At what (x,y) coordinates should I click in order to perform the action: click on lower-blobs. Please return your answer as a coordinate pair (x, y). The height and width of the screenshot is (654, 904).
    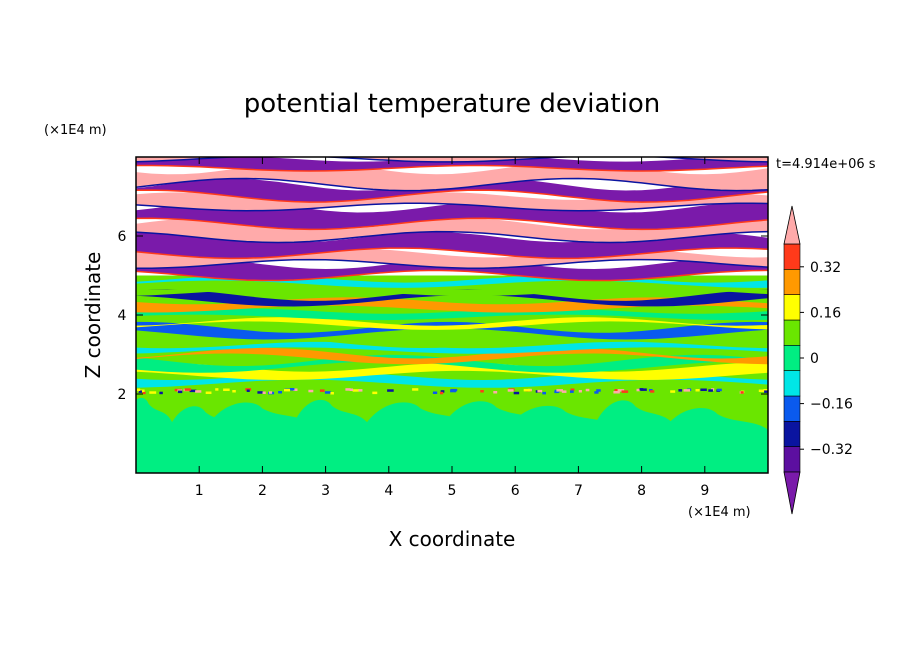
    Looking at the image, I should click on (452, 435).